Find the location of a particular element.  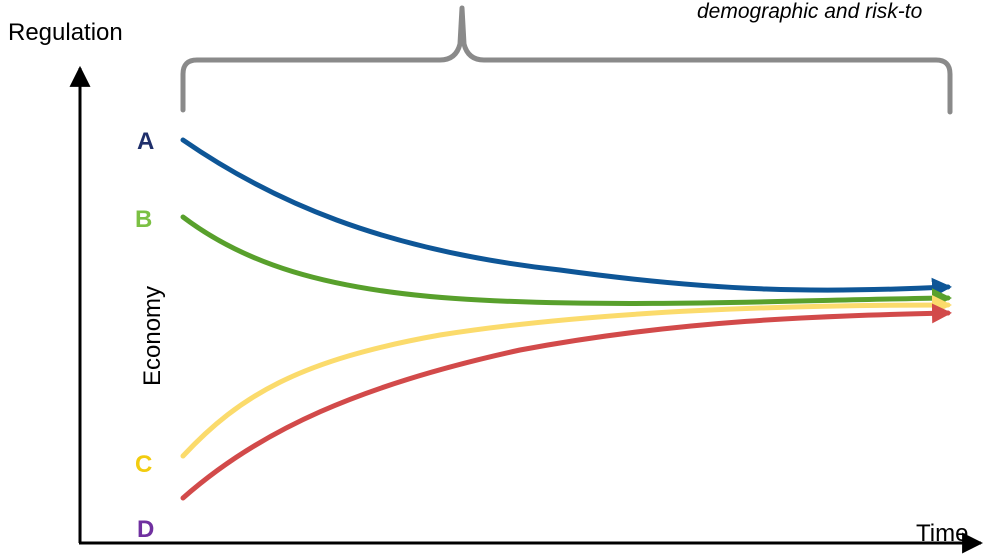

y-axis-label: Regulation is located at coordinates (65, 32).